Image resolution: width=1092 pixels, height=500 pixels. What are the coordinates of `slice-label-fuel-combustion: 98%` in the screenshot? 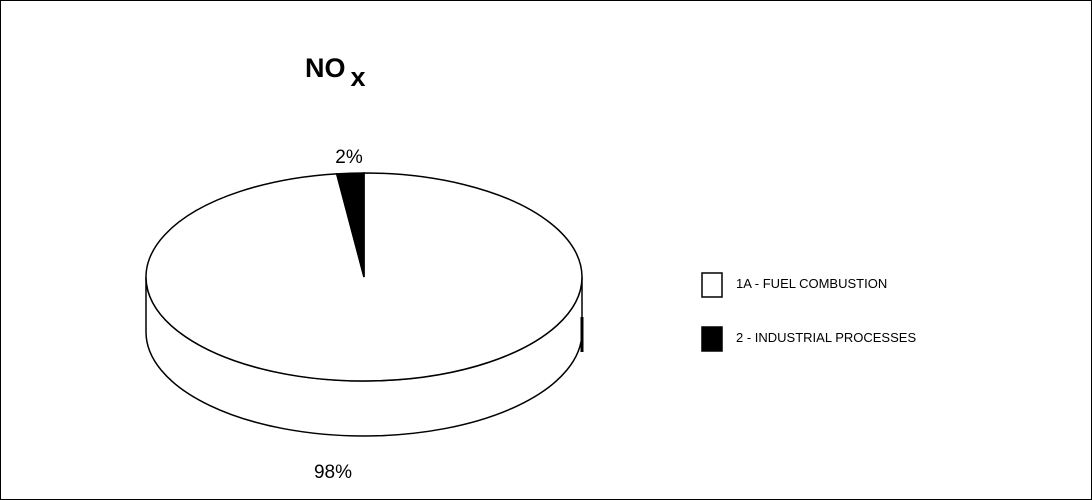 It's located at (333, 472).